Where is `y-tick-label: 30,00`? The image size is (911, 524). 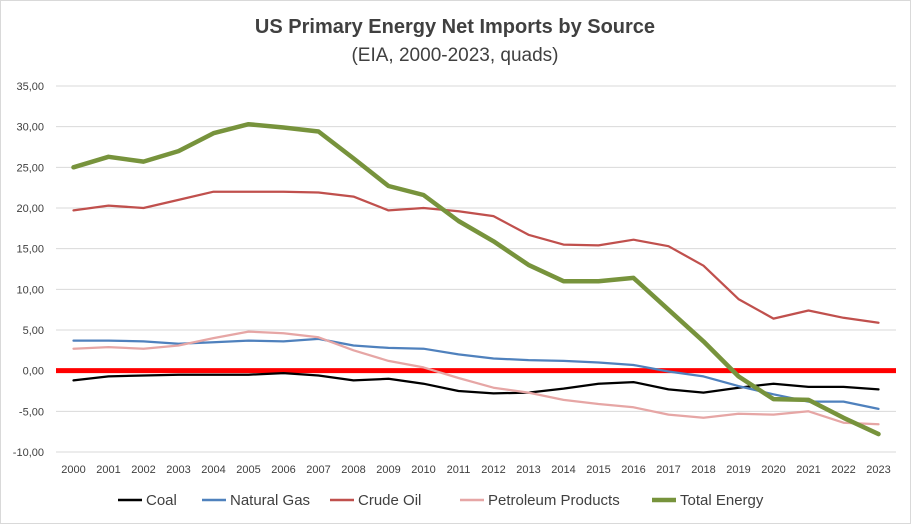
y-tick-label: 30,00 is located at coordinates (30, 128).